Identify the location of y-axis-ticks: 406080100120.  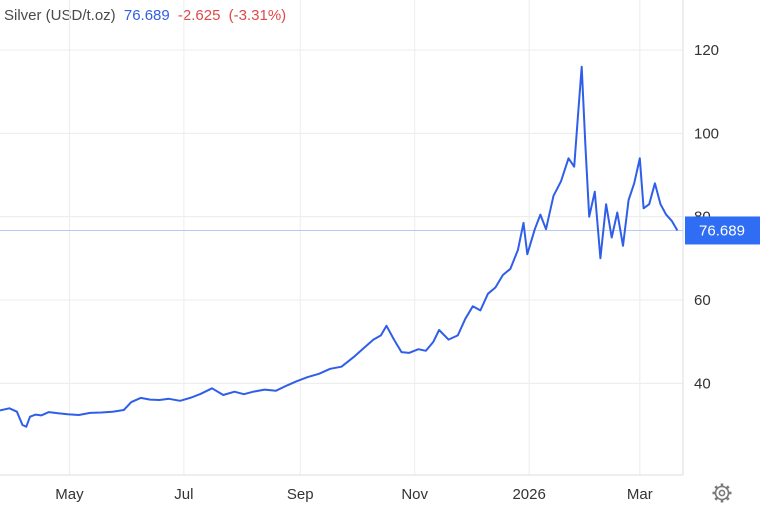
(706, 217).